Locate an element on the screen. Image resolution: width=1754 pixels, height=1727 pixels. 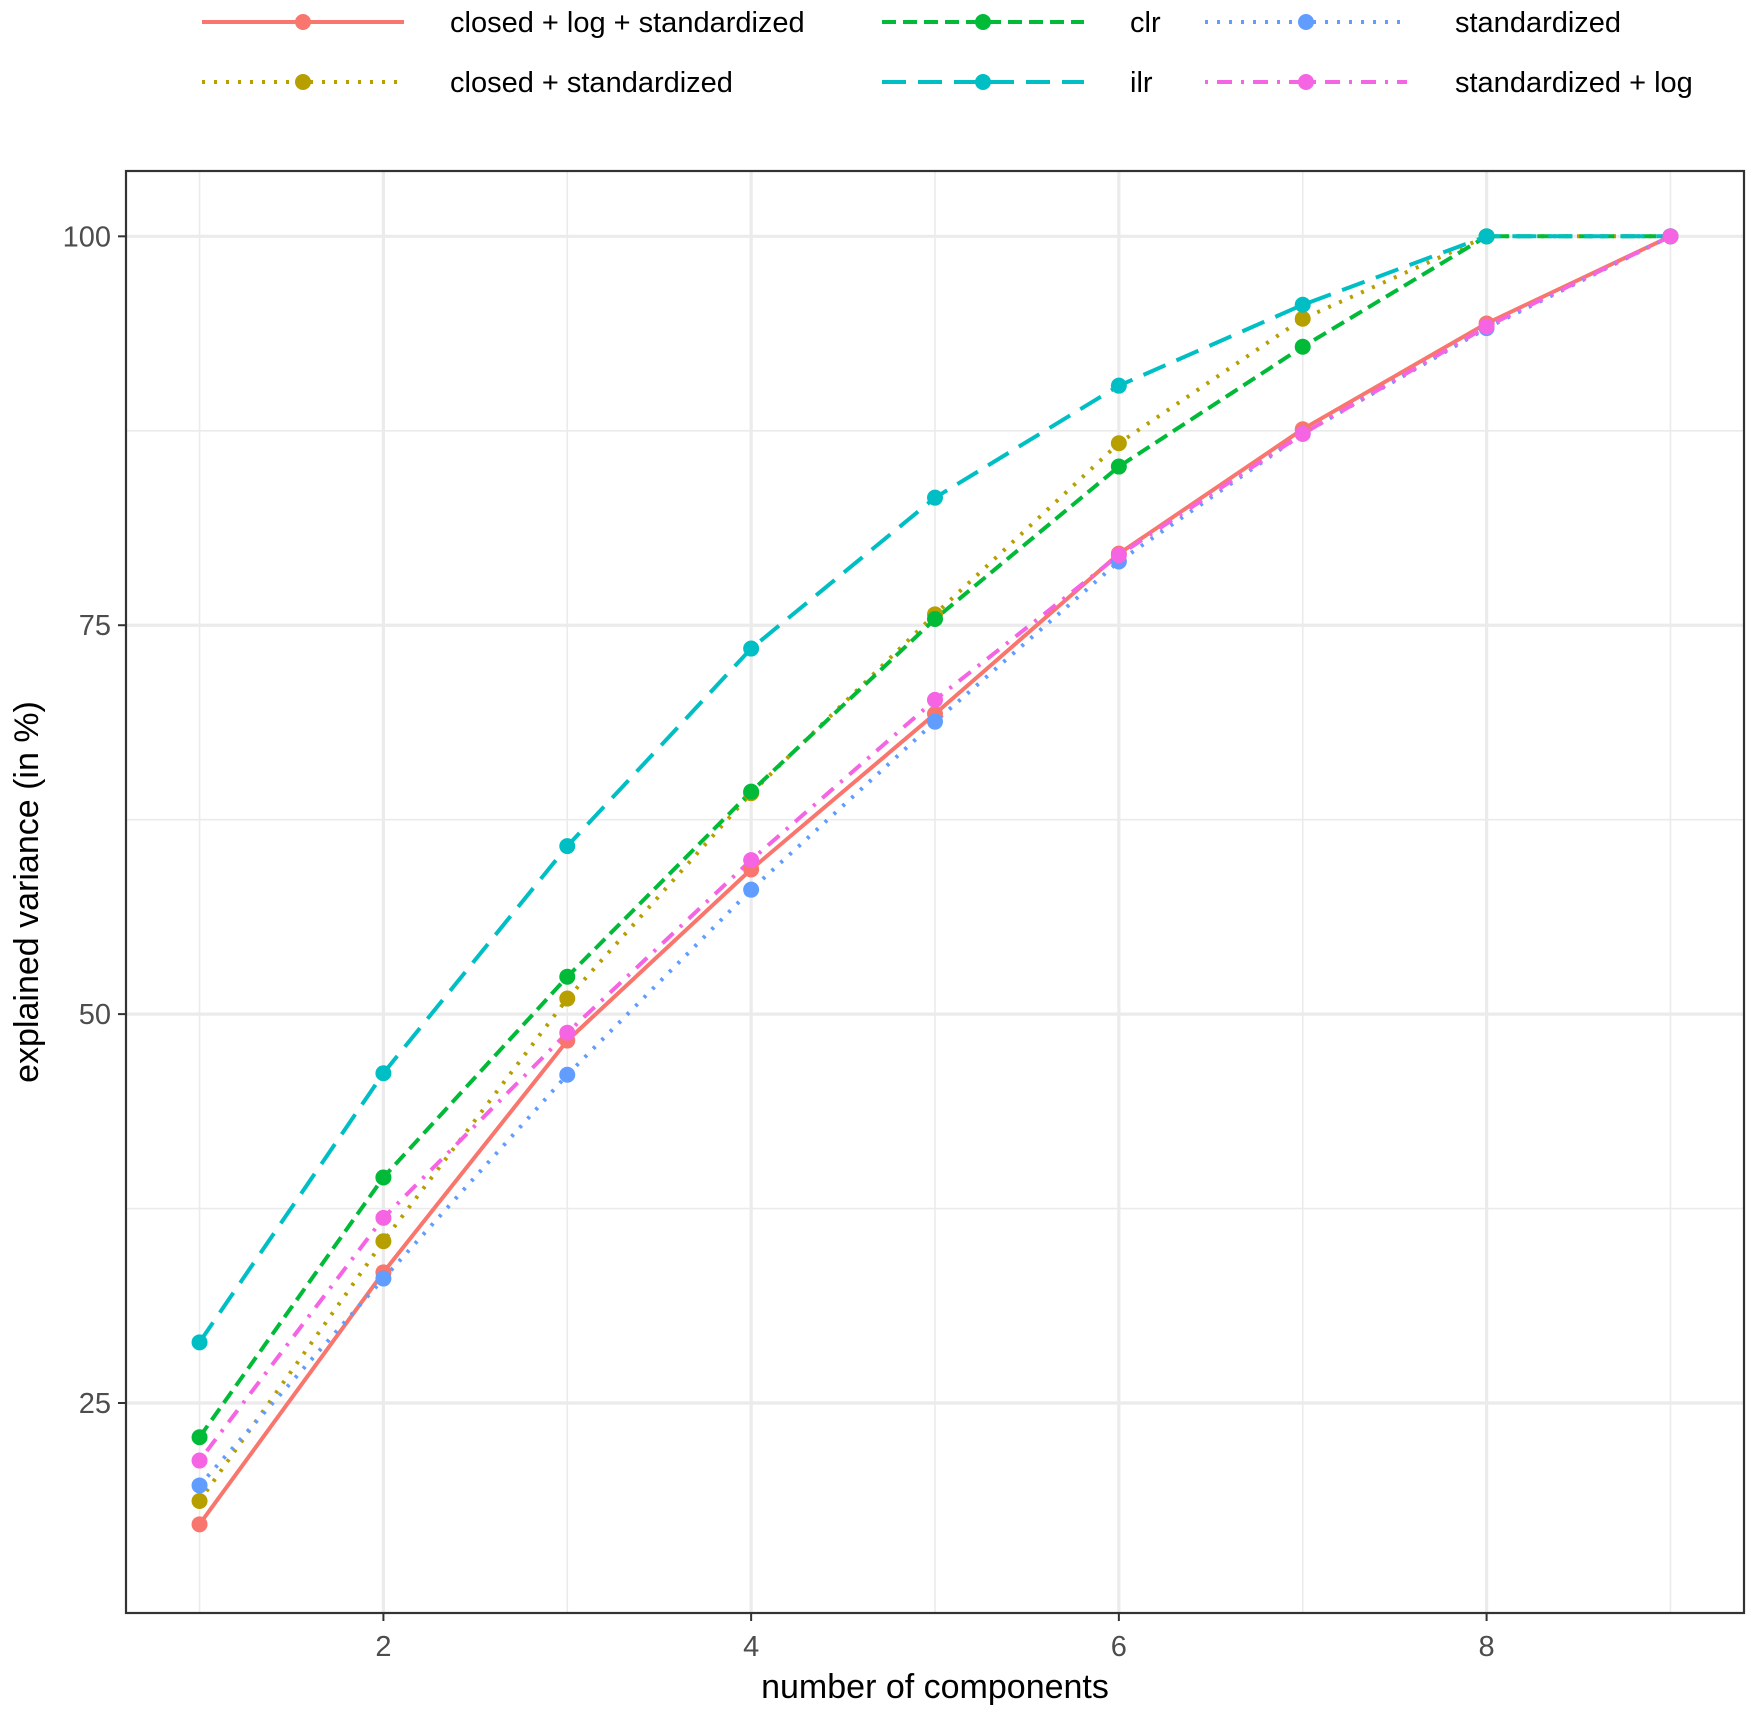
legend-label: ilr is located at coordinates (1141, 83).